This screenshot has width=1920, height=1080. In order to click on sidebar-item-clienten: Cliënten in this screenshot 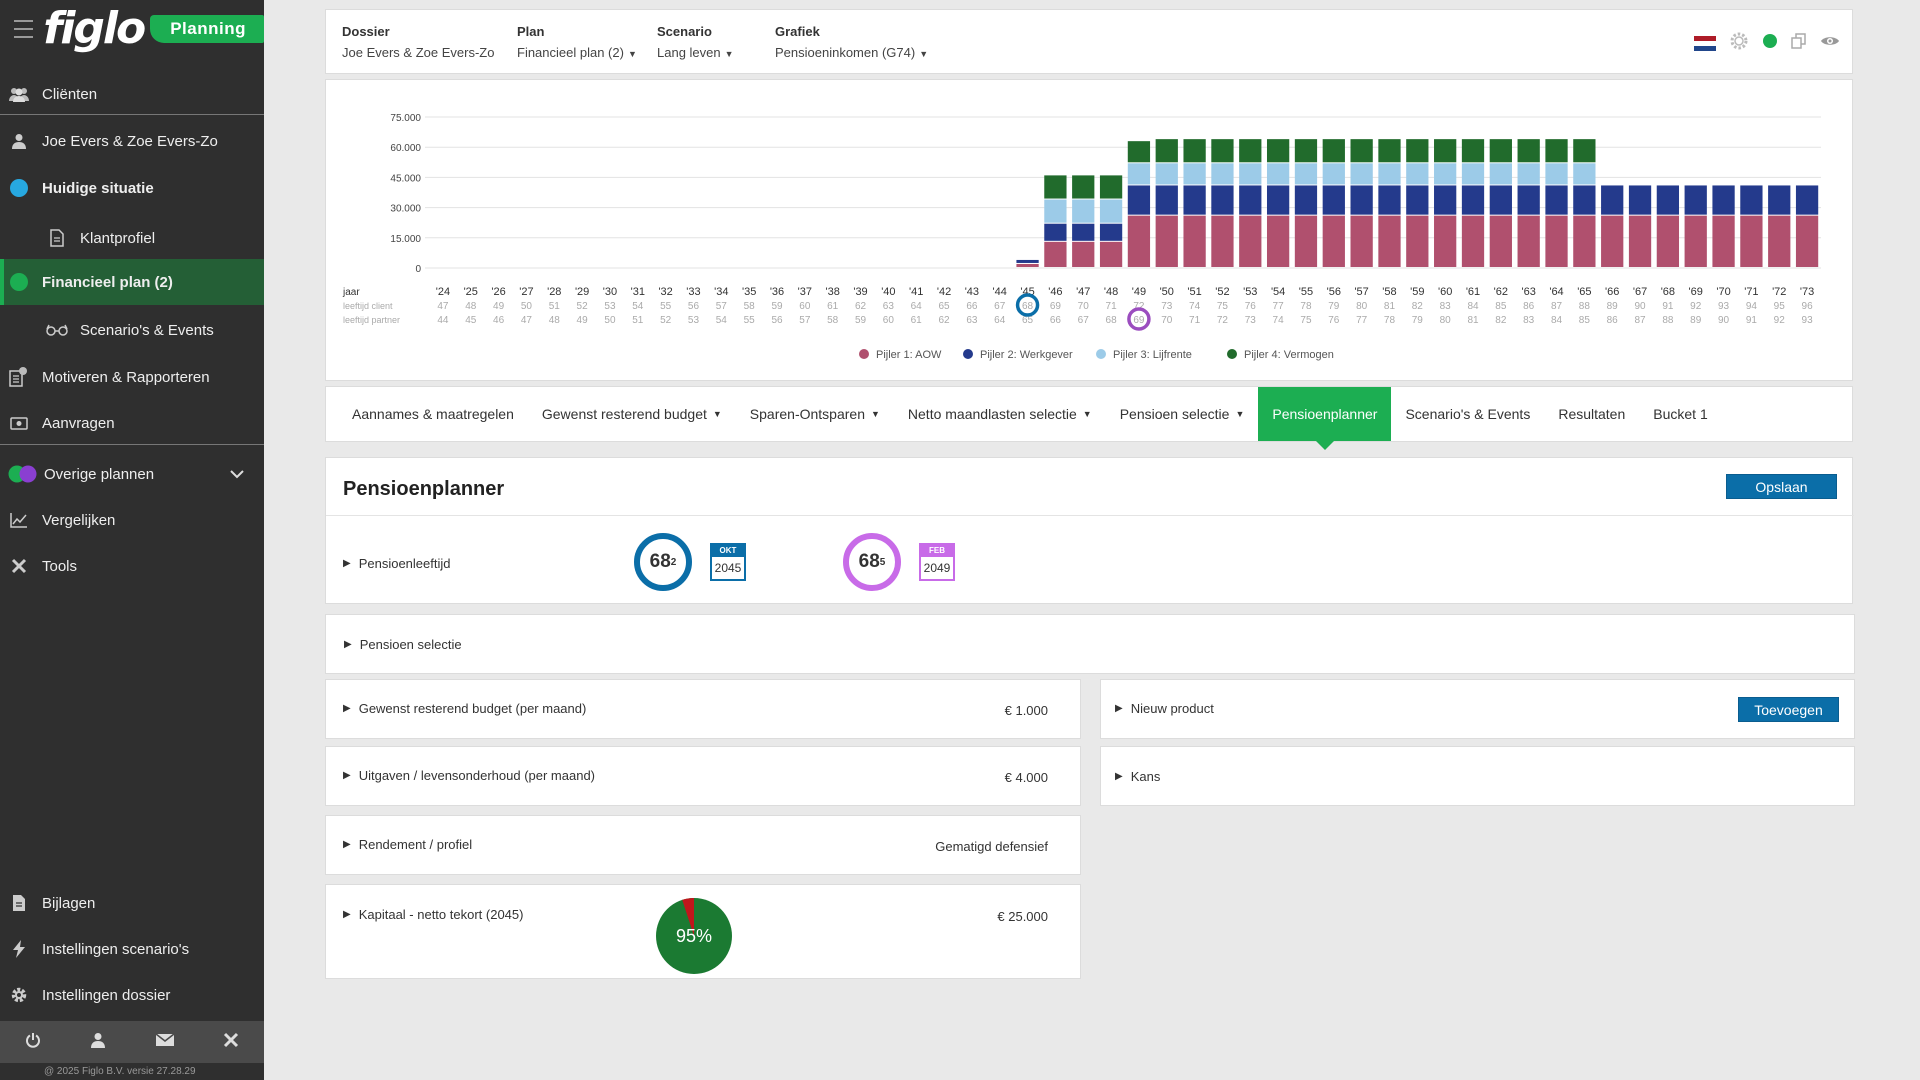, I will do `click(132, 94)`.